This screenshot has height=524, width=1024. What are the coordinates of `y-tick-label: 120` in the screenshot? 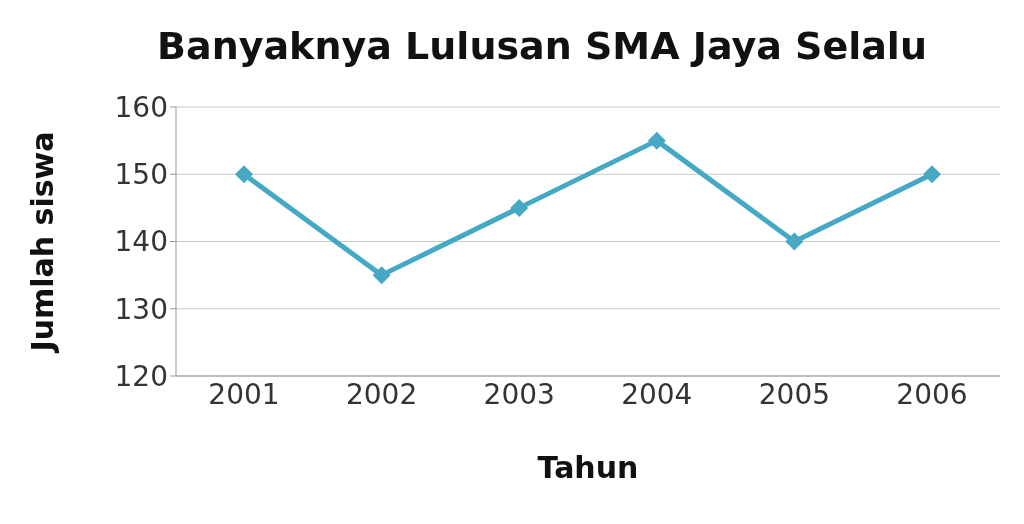 It's located at (141, 376).